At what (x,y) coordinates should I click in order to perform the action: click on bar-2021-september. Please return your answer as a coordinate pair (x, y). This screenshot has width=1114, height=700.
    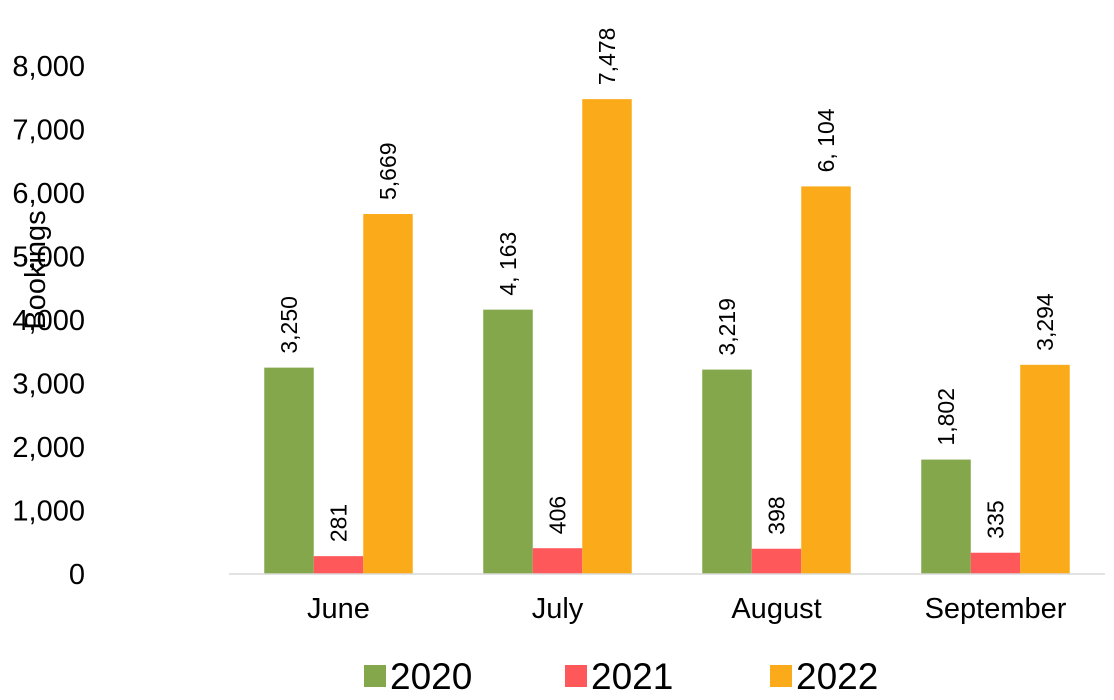
    Looking at the image, I should click on (995, 563).